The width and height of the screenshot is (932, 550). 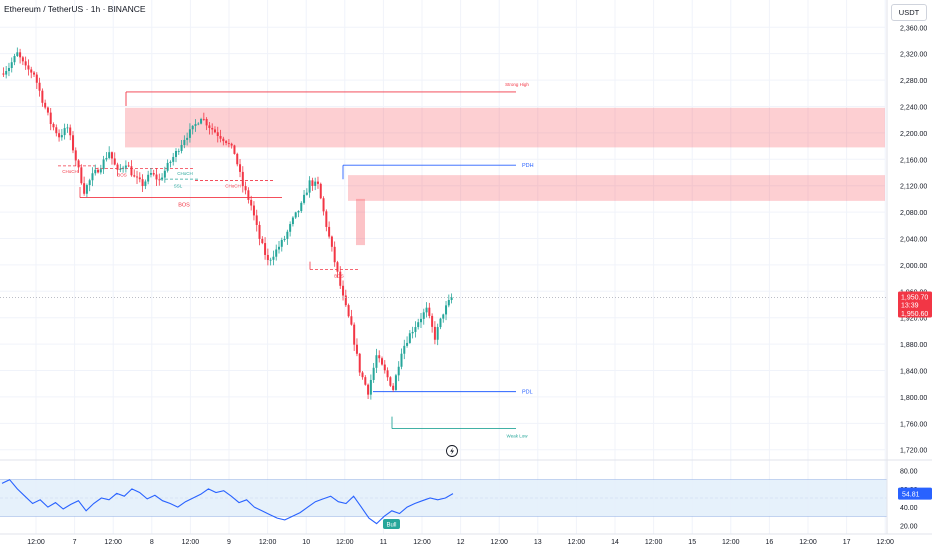 What do you see at coordinates (913, 134) in the screenshot?
I see `price-tick-label: 2,200.00` at bounding box center [913, 134].